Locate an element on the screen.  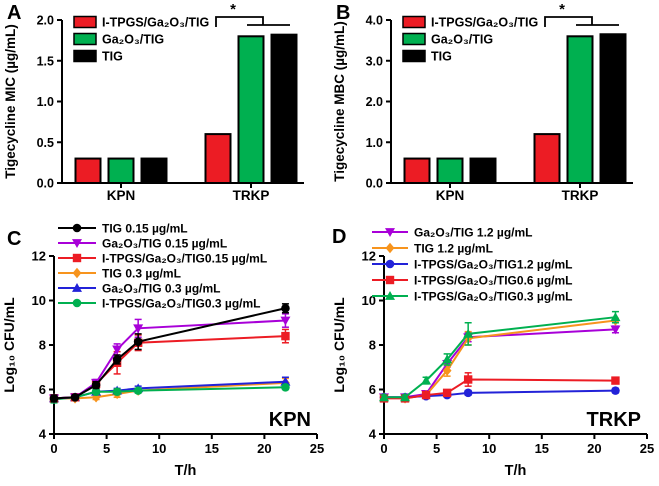
legend-B: I-TPGS/Ga₂O₃/TIG Ga₂O₃/TIG TIG is located at coordinates (470, 40).